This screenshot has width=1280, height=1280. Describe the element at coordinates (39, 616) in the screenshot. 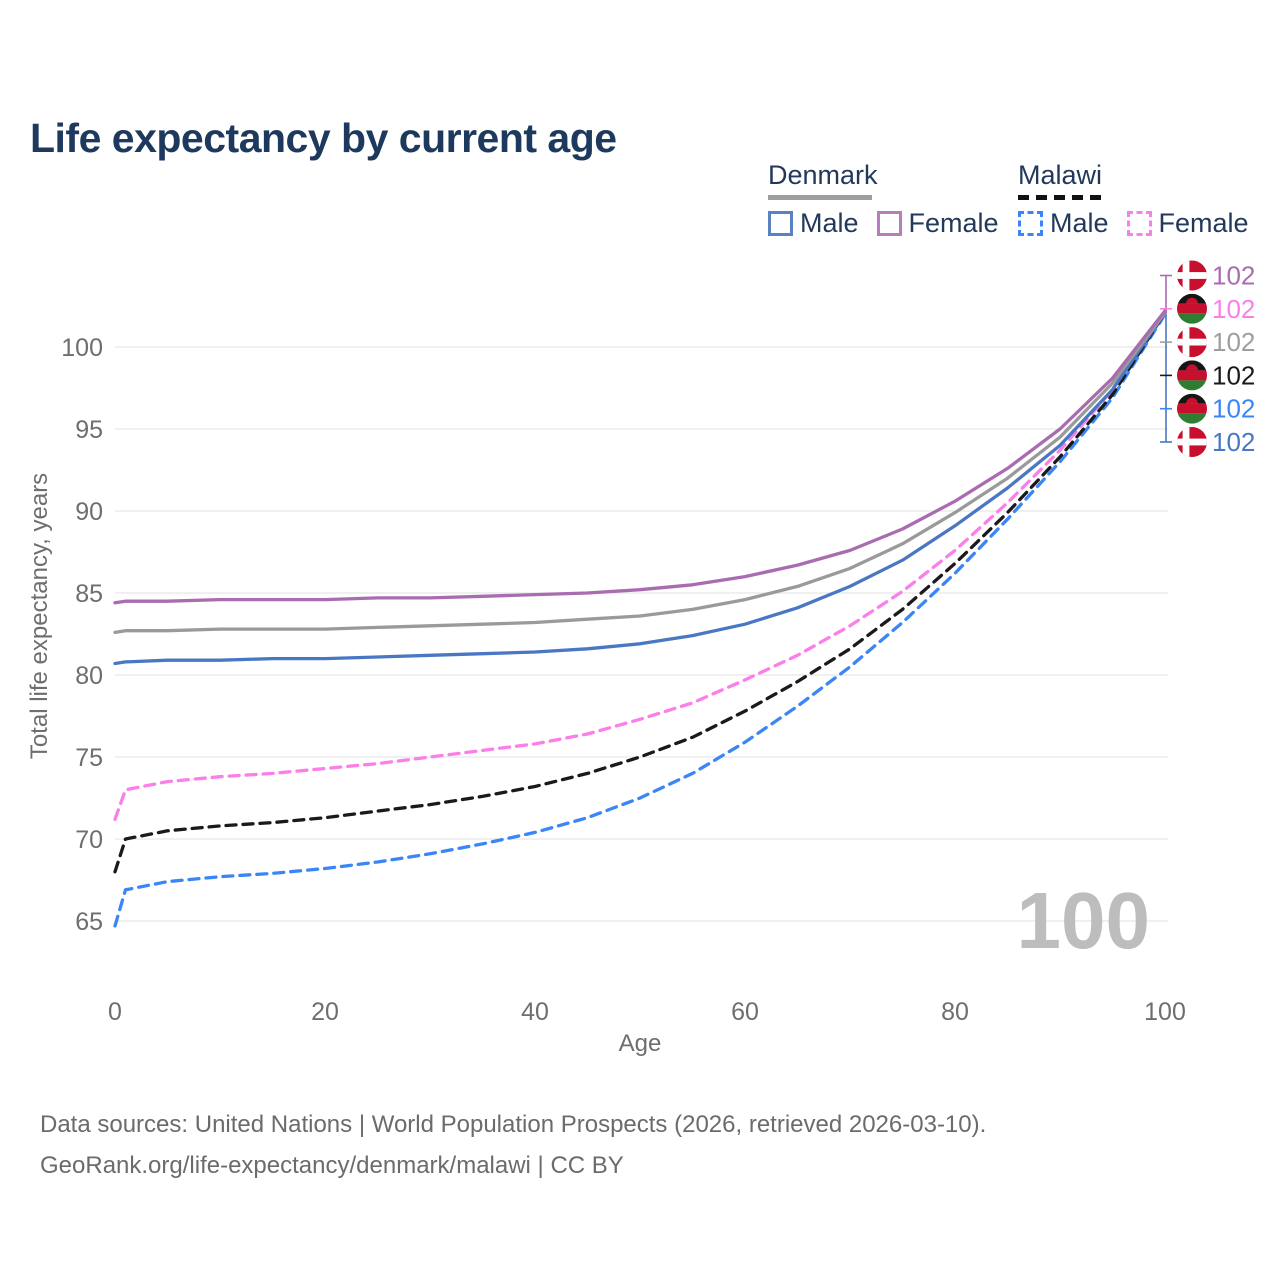

I see `y-axis-title: Total life expectancy, years` at that location.